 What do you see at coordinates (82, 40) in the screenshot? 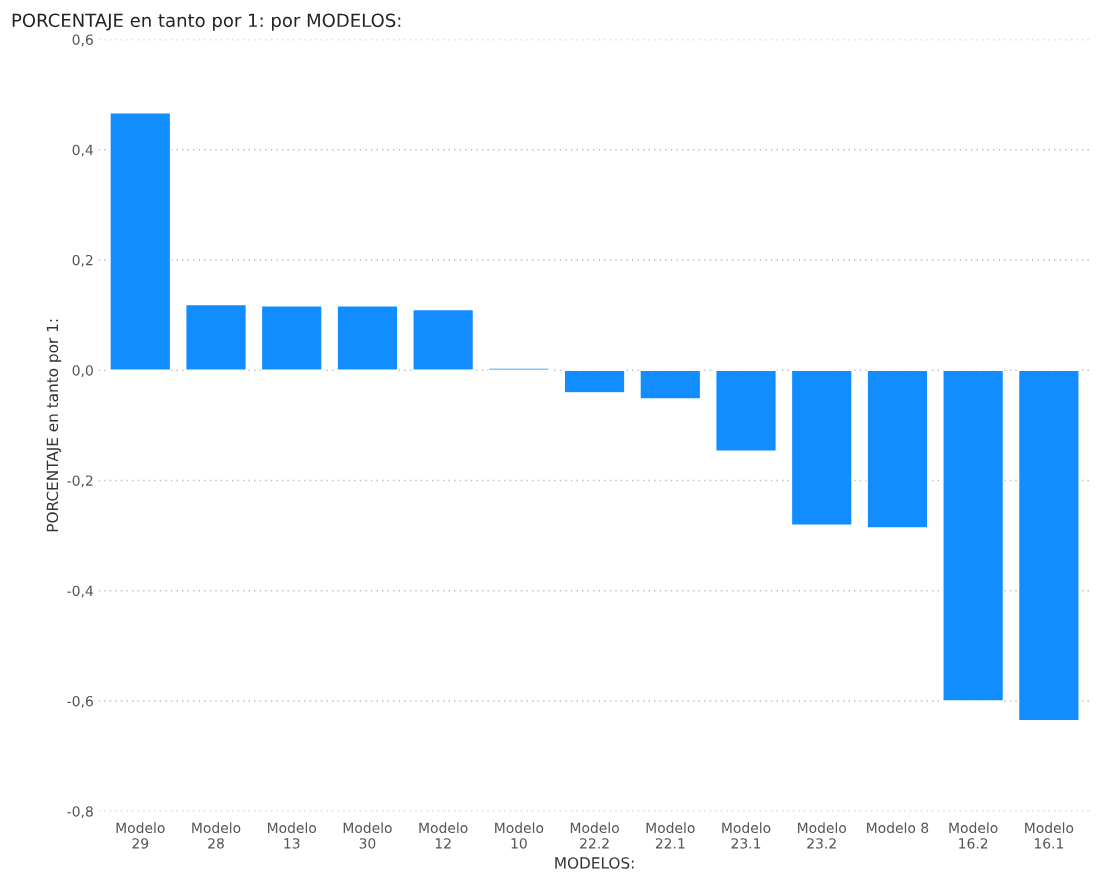
I see `y-tick-label: 0,6` at bounding box center [82, 40].